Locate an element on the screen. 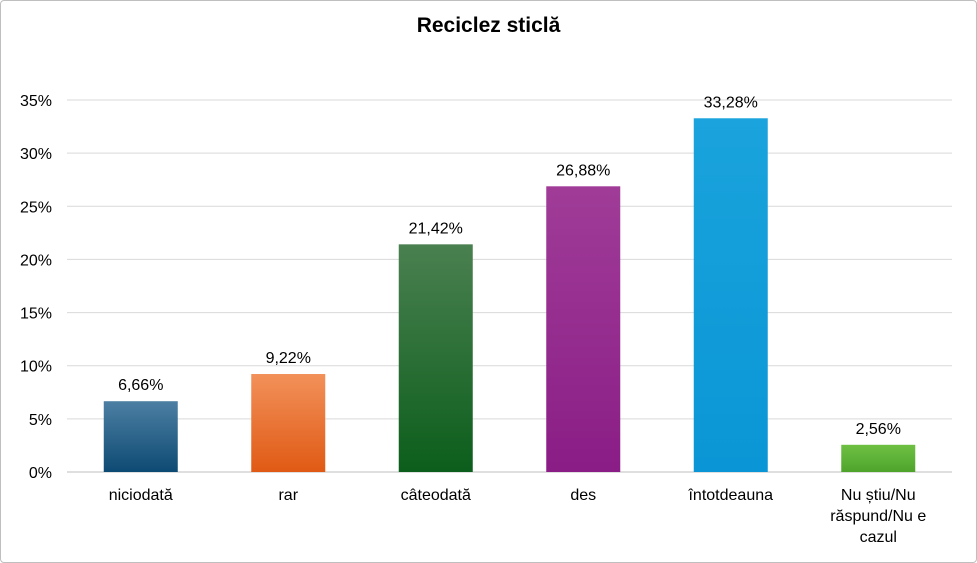  x-tick-label: des is located at coordinates (583, 495).